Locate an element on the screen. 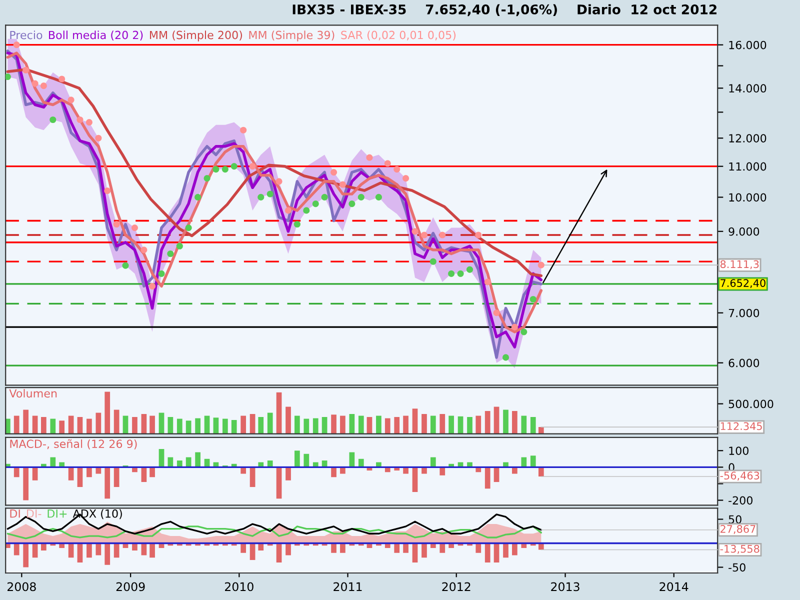 This screenshot has height=600, width=800. text: MM (Simple 39) is located at coordinates (291, 36).